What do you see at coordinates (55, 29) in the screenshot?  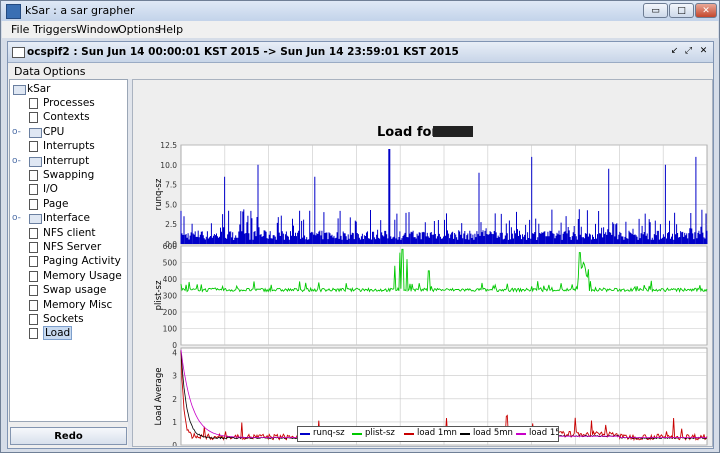 I see `menu-triggers: Triggers` at bounding box center [55, 29].